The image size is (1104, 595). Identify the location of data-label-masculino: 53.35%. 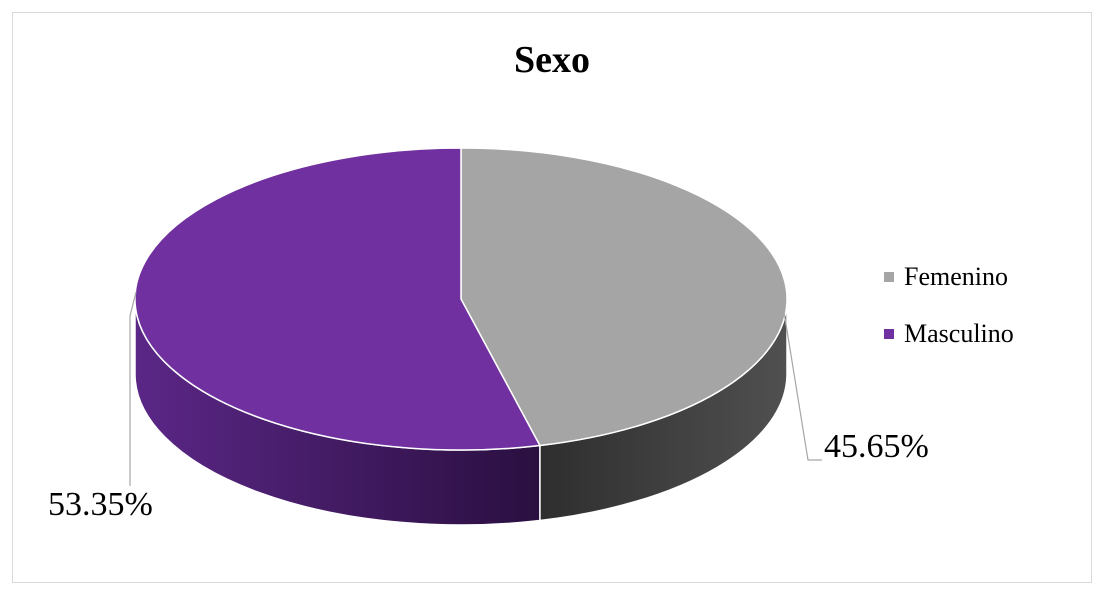
(100, 505).